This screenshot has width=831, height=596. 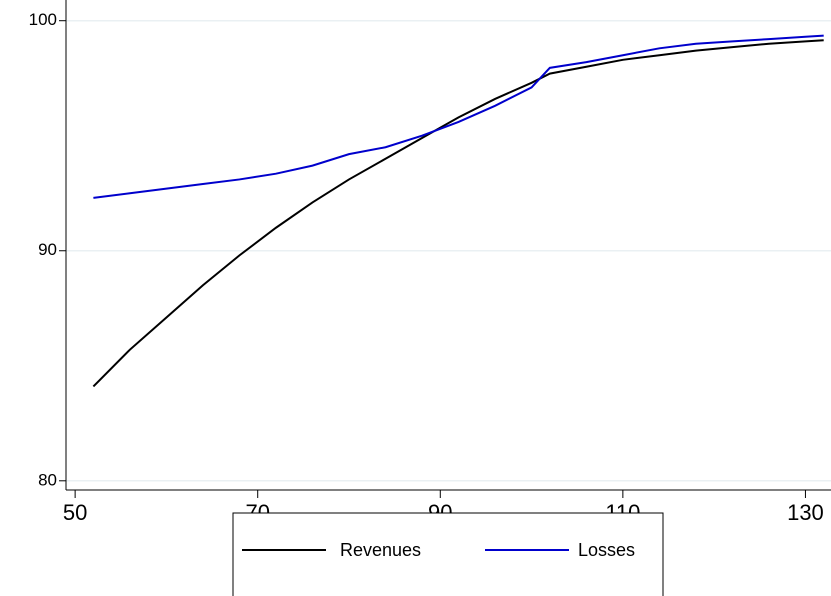 I want to click on y-tick-label: 80, so click(x=47, y=479).